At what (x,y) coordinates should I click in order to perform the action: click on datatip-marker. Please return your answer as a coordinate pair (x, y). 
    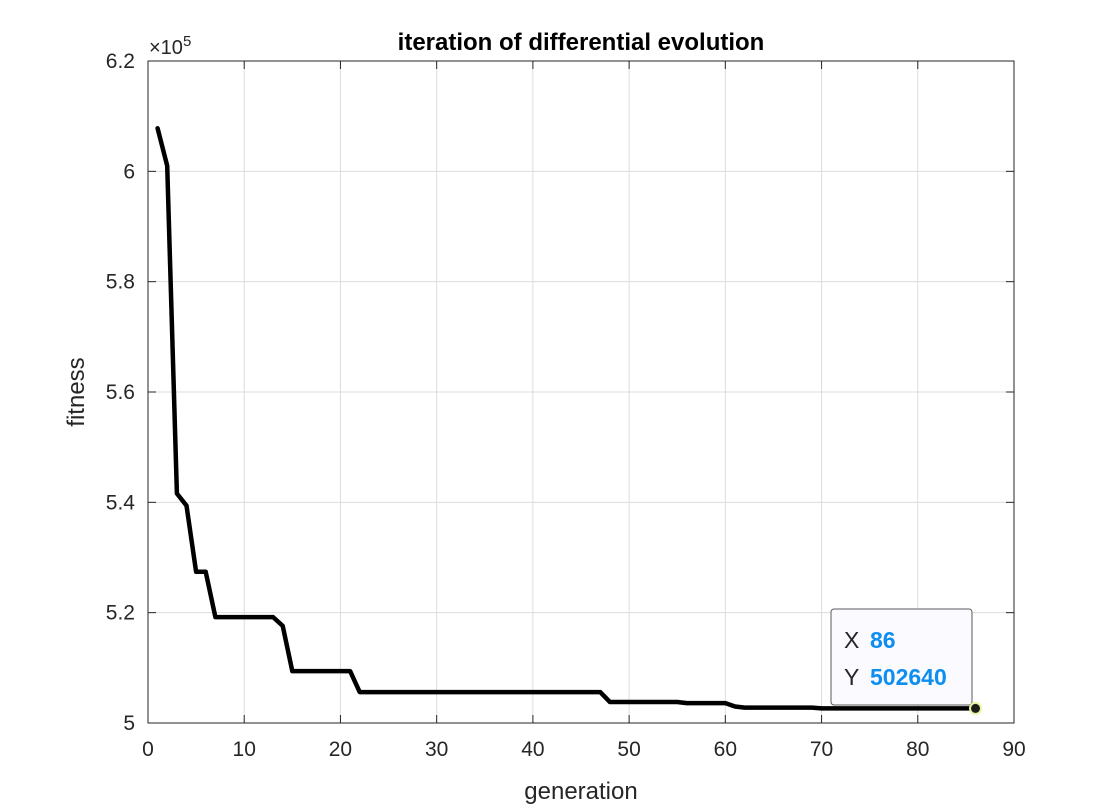
    Looking at the image, I should click on (976, 708).